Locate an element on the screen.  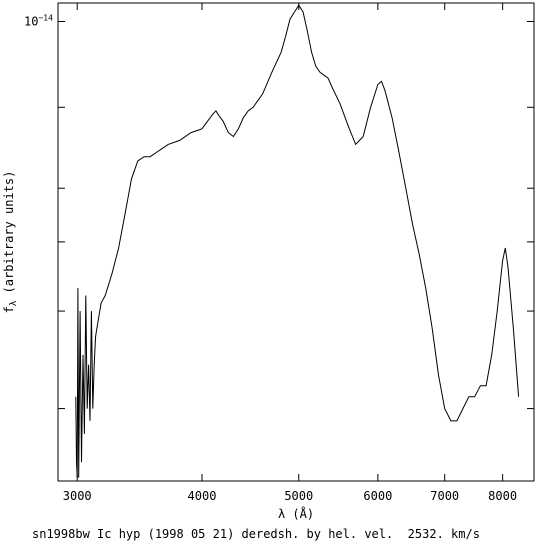
y-tick-label-exponent: −14 is located at coordinates (45, 18).